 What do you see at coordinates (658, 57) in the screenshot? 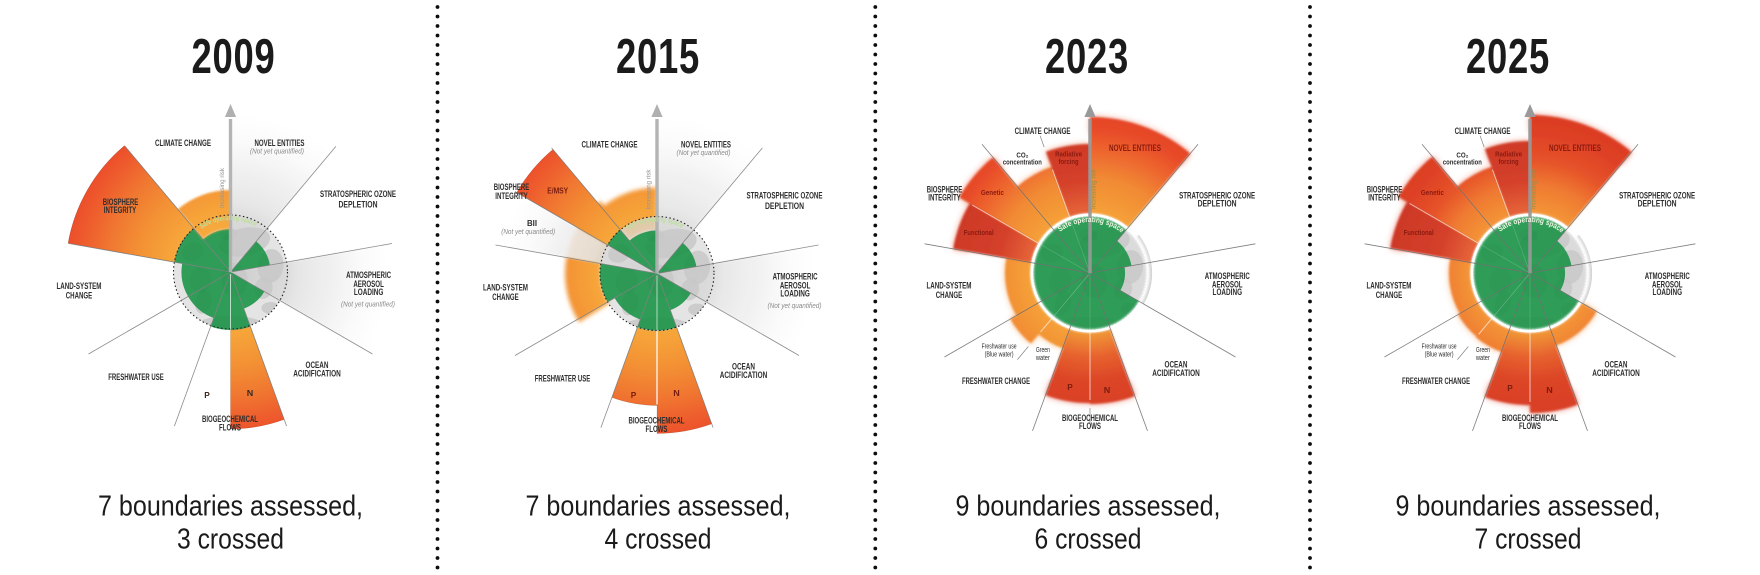
I see `svg-text: 2015` at bounding box center [658, 57].